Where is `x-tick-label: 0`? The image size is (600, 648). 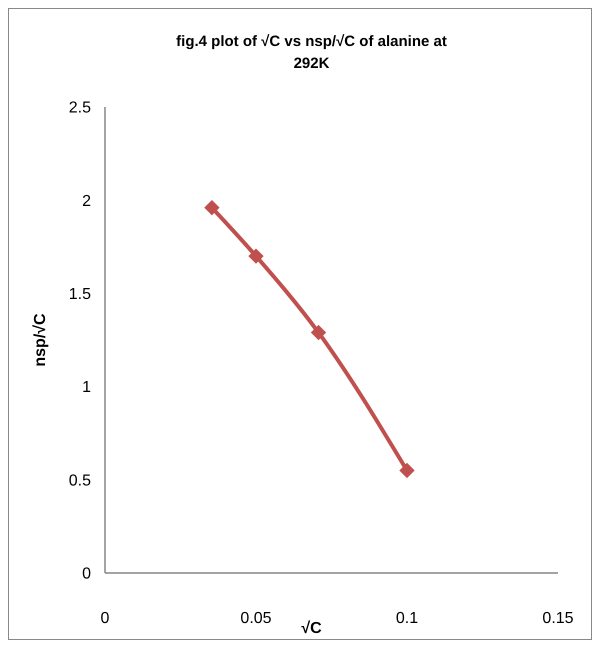
x-tick-label: 0 is located at coordinates (105, 618).